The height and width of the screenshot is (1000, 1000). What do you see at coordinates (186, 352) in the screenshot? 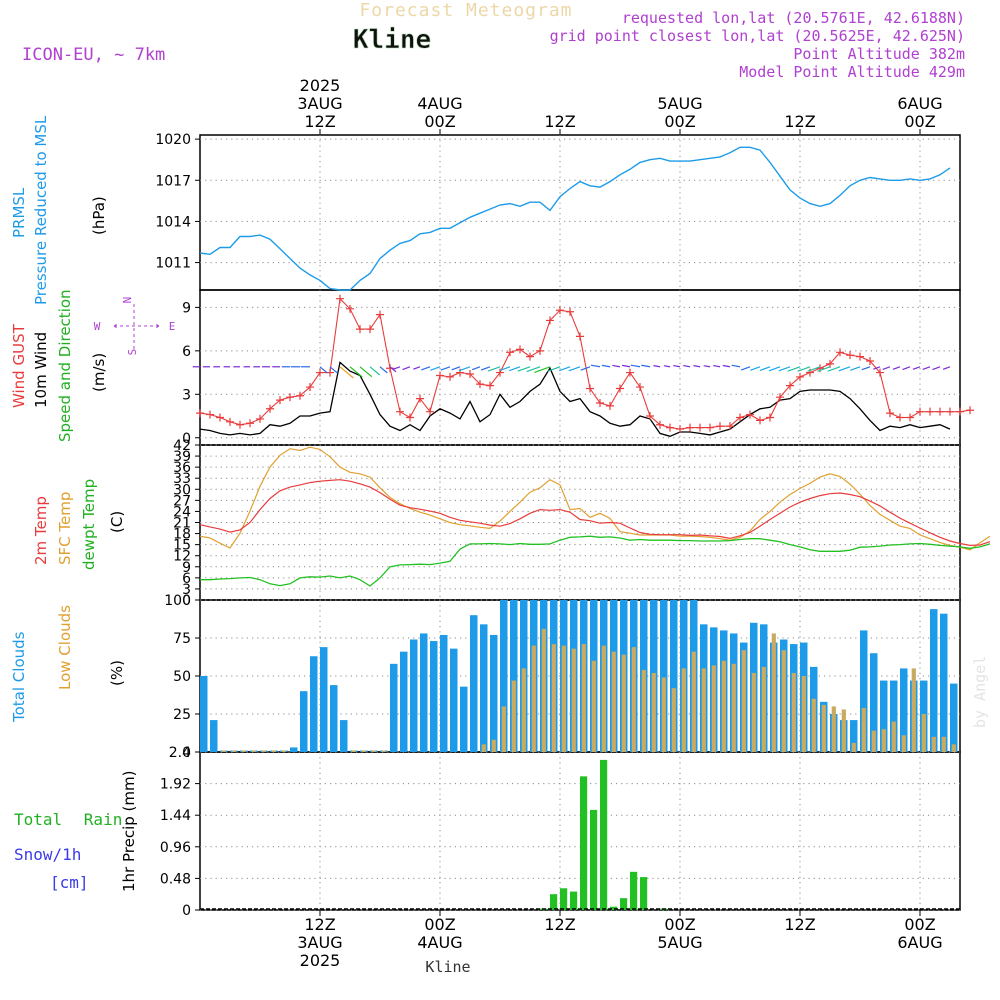
I see `wind-ytick-label: 6` at bounding box center [186, 352].